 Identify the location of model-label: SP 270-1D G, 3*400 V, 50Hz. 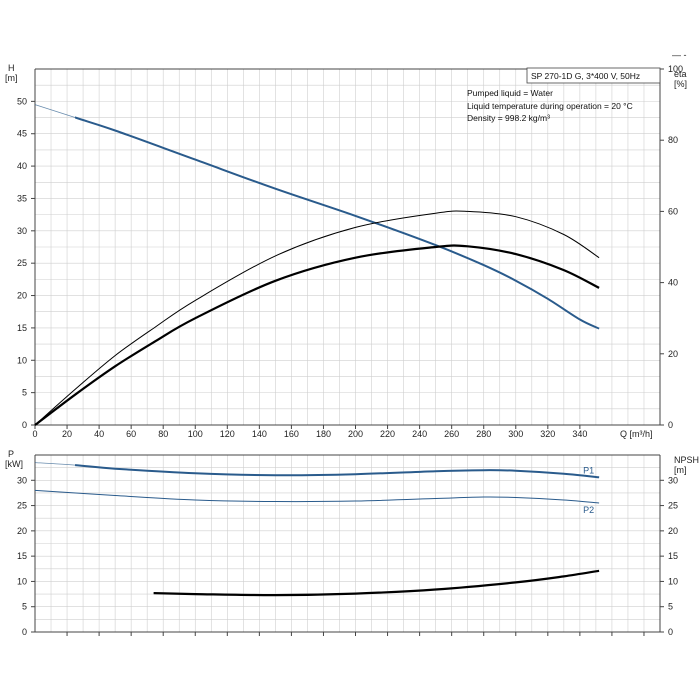
(585, 76).